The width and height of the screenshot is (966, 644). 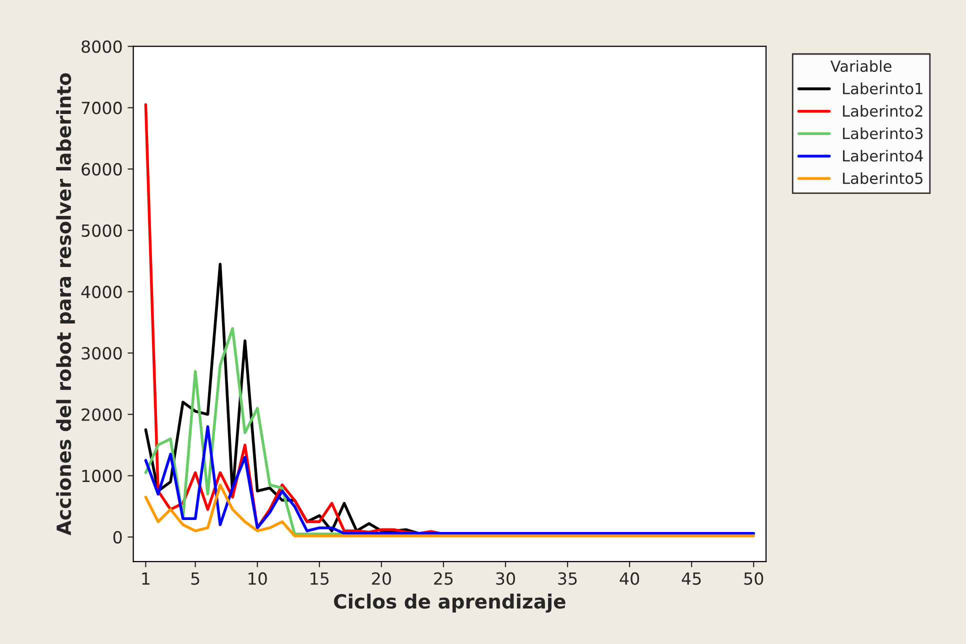 I want to click on x-tick-label: 5, so click(x=195, y=578).